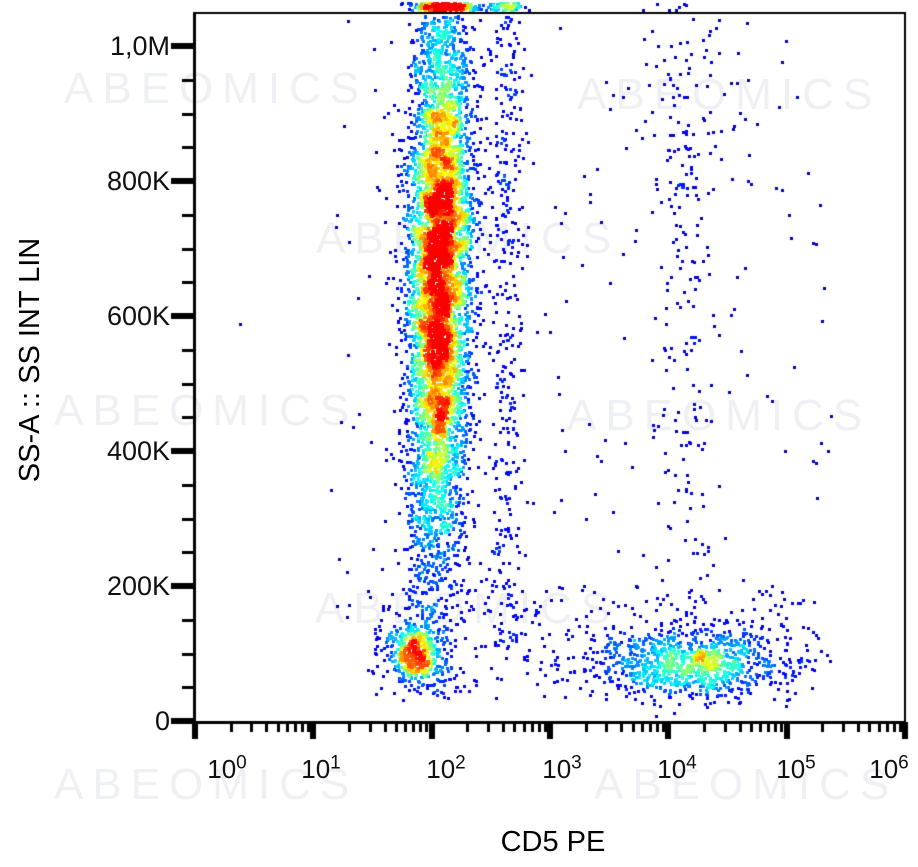 This screenshot has width=918, height=867. What do you see at coordinates (796, 768) in the screenshot?
I see `x-tick-label: 10⁵` at bounding box center [796, 768].